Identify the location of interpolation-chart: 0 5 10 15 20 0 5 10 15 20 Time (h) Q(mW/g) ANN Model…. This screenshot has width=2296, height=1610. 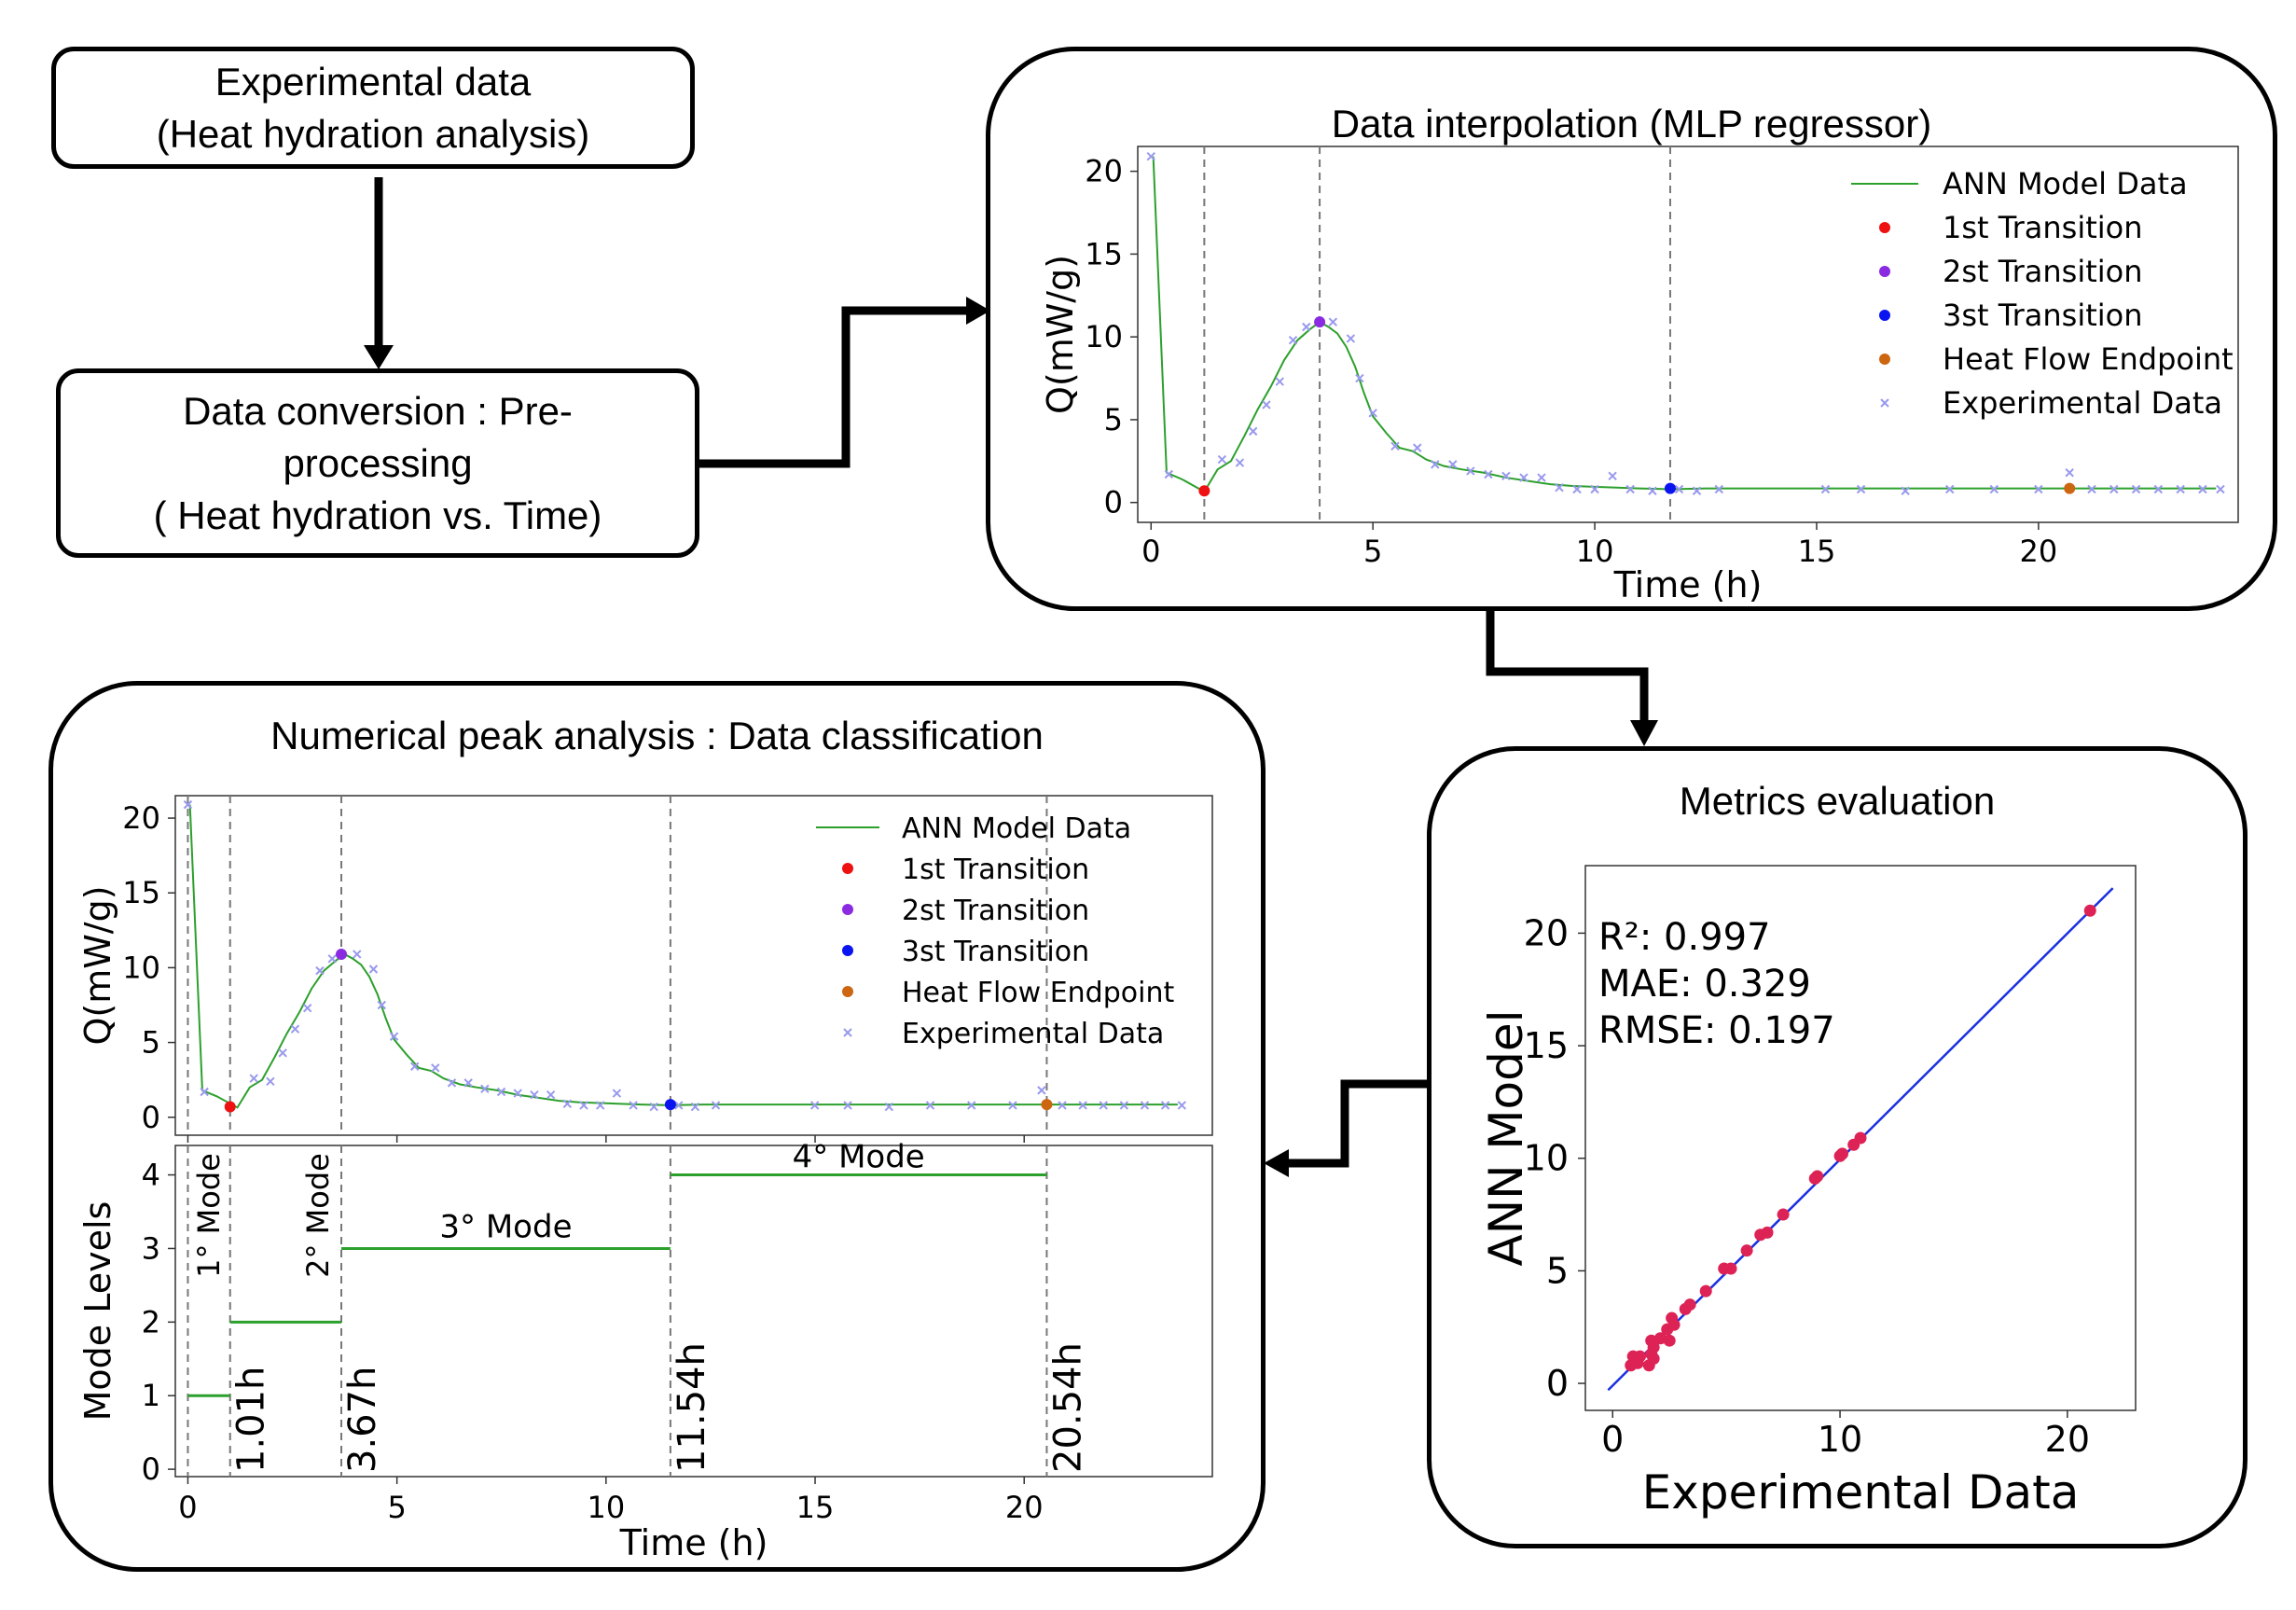
(1639, 374).